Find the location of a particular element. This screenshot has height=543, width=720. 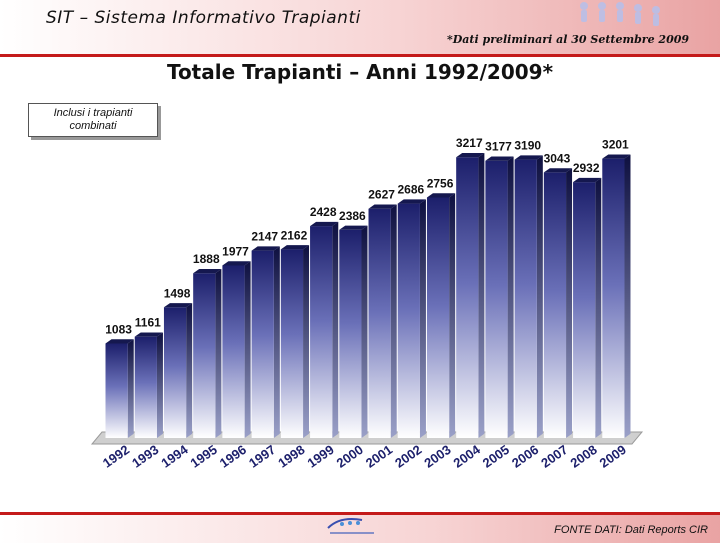

bar-front-2003 is located at coordinates (438, 317).